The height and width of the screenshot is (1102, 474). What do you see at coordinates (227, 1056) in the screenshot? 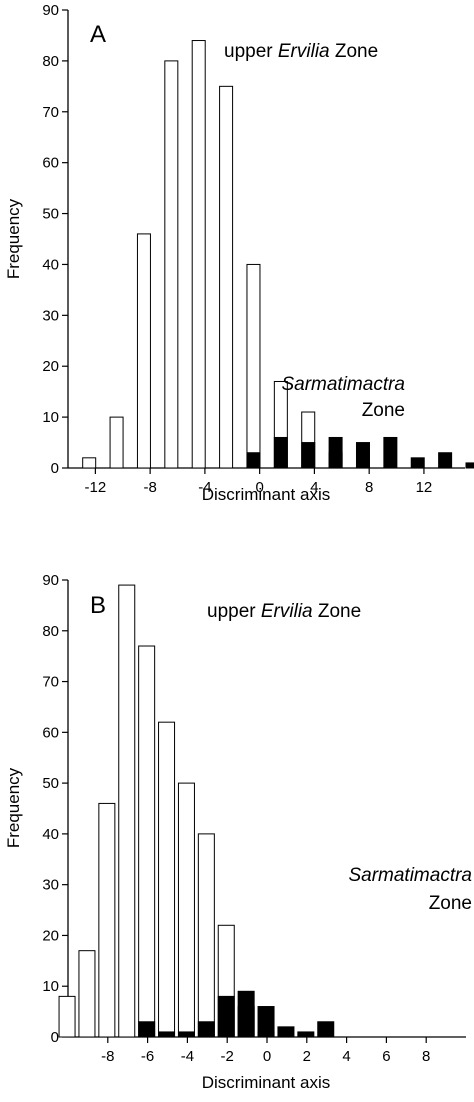
I see `x-tick-label: -2` at bounding box center [227, 1056].